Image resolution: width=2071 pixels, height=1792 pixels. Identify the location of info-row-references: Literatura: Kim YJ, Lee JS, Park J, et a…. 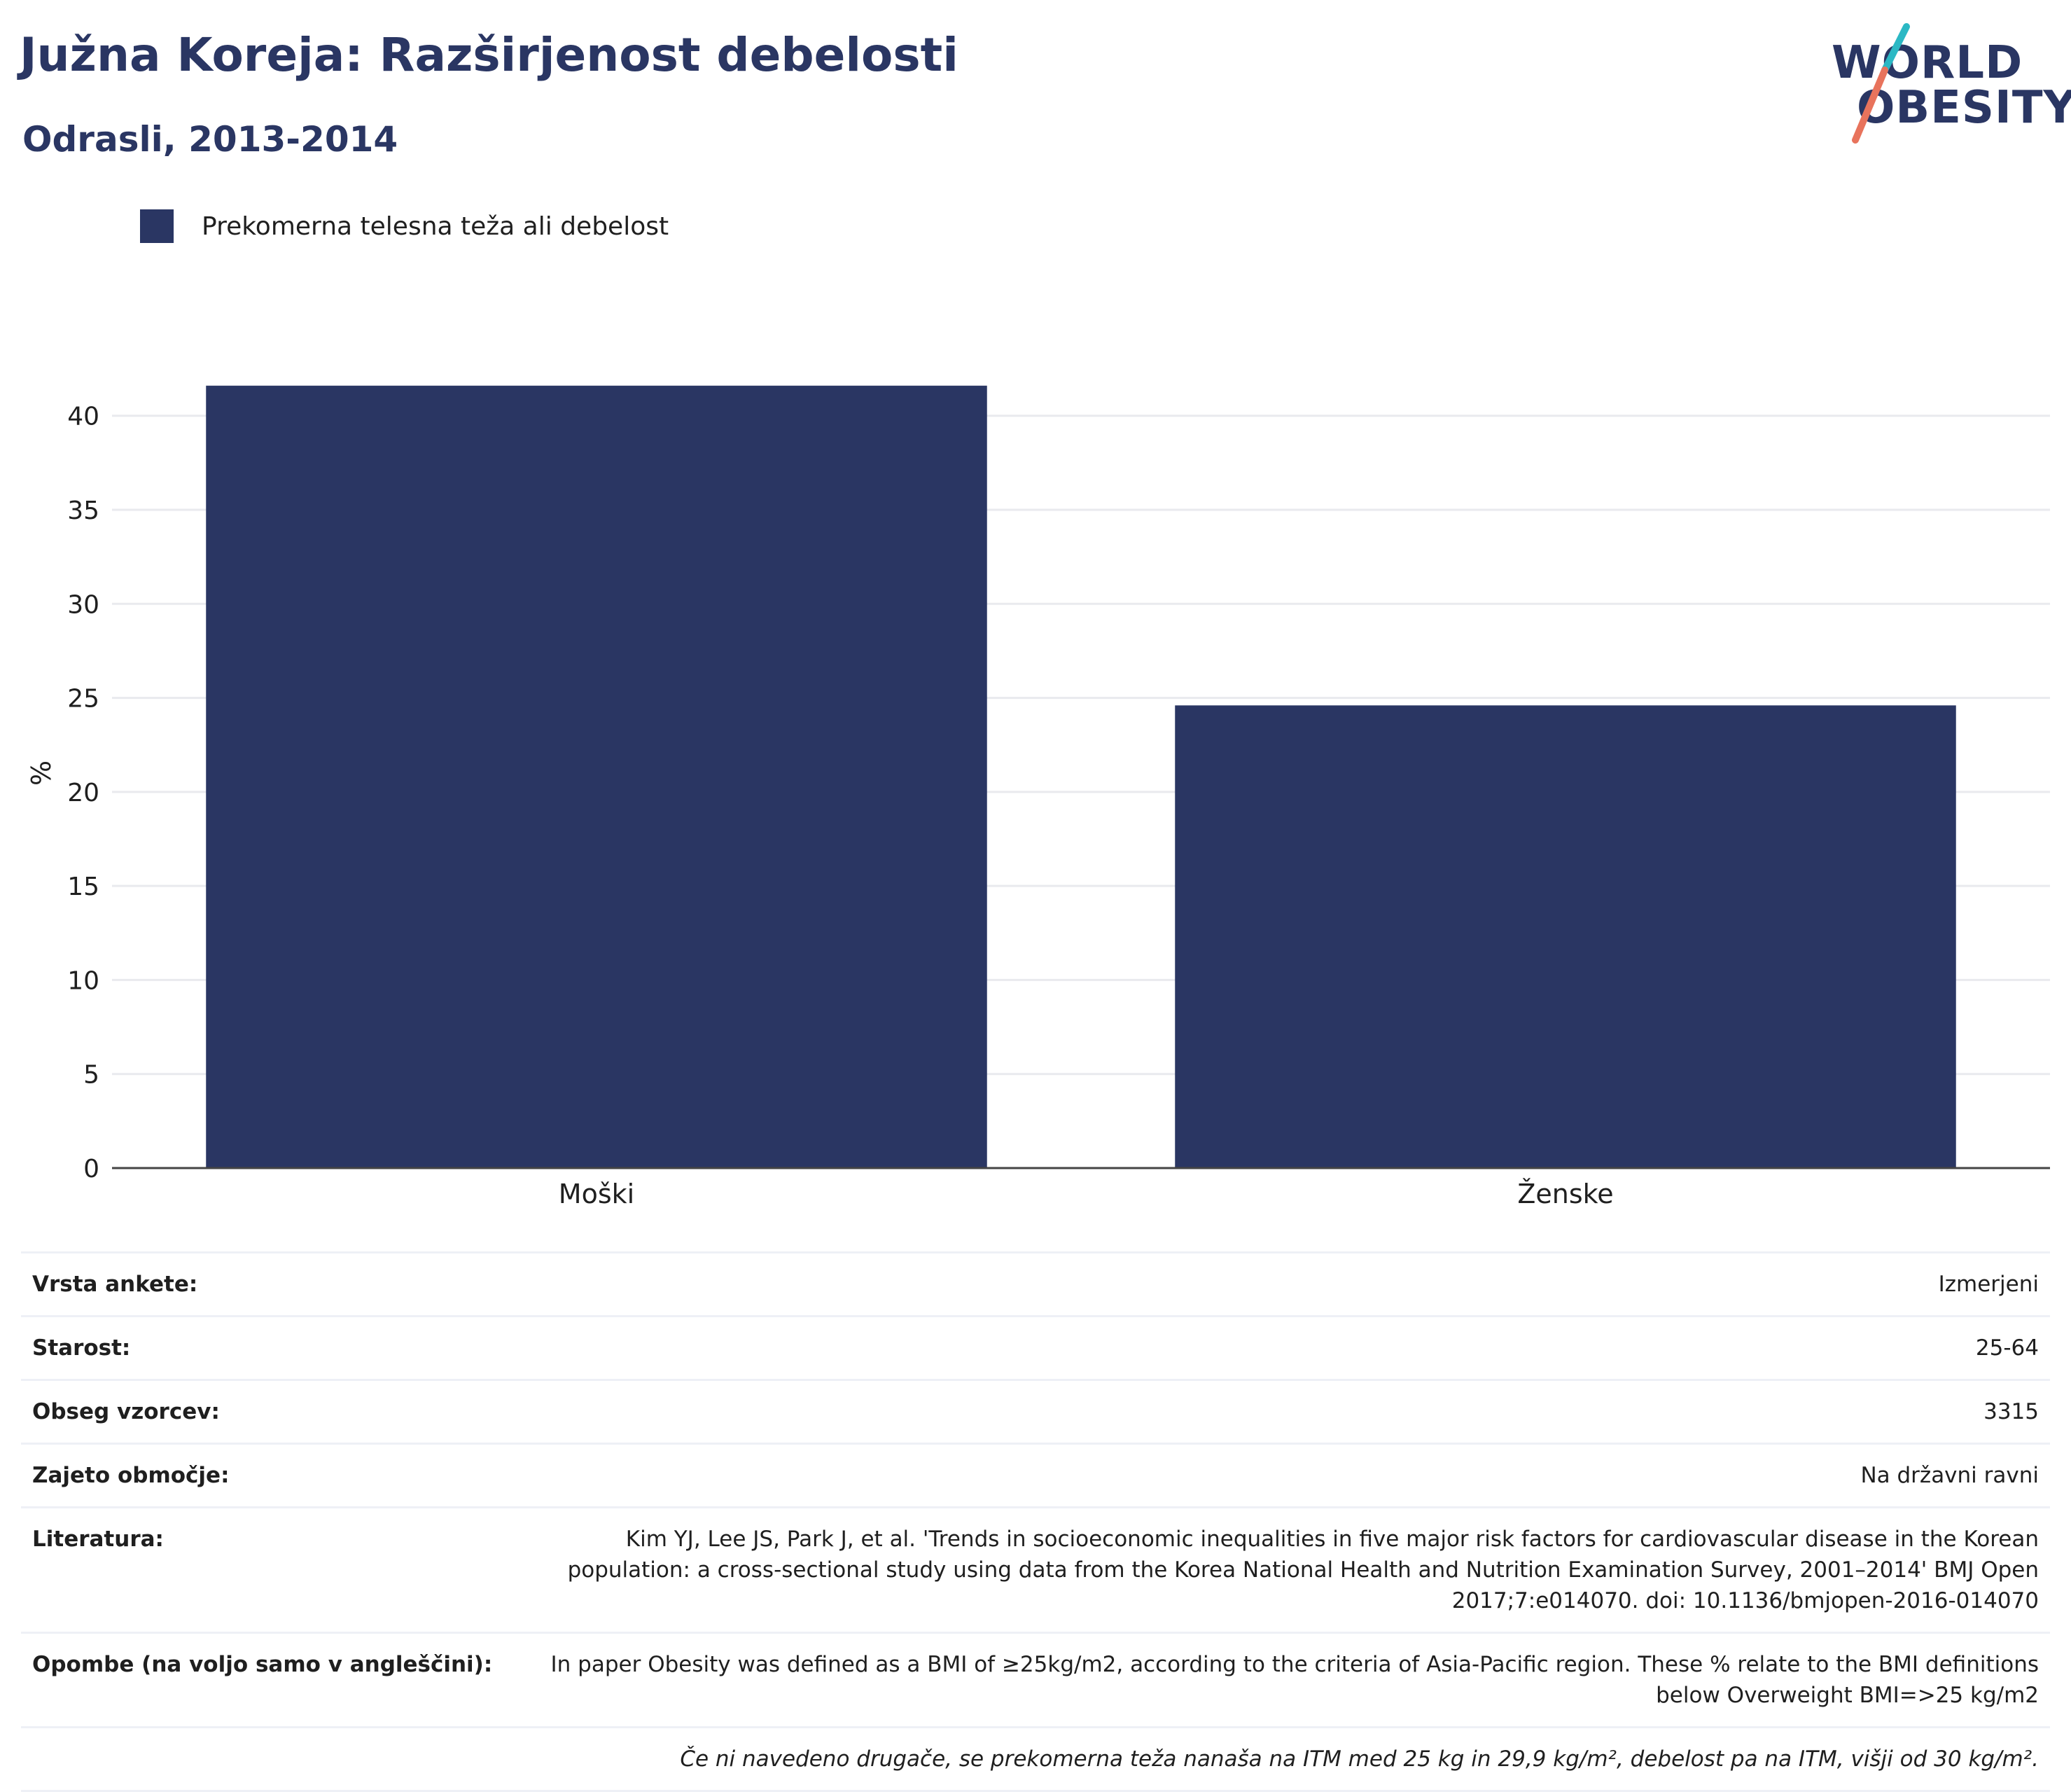
(1035, 1569).